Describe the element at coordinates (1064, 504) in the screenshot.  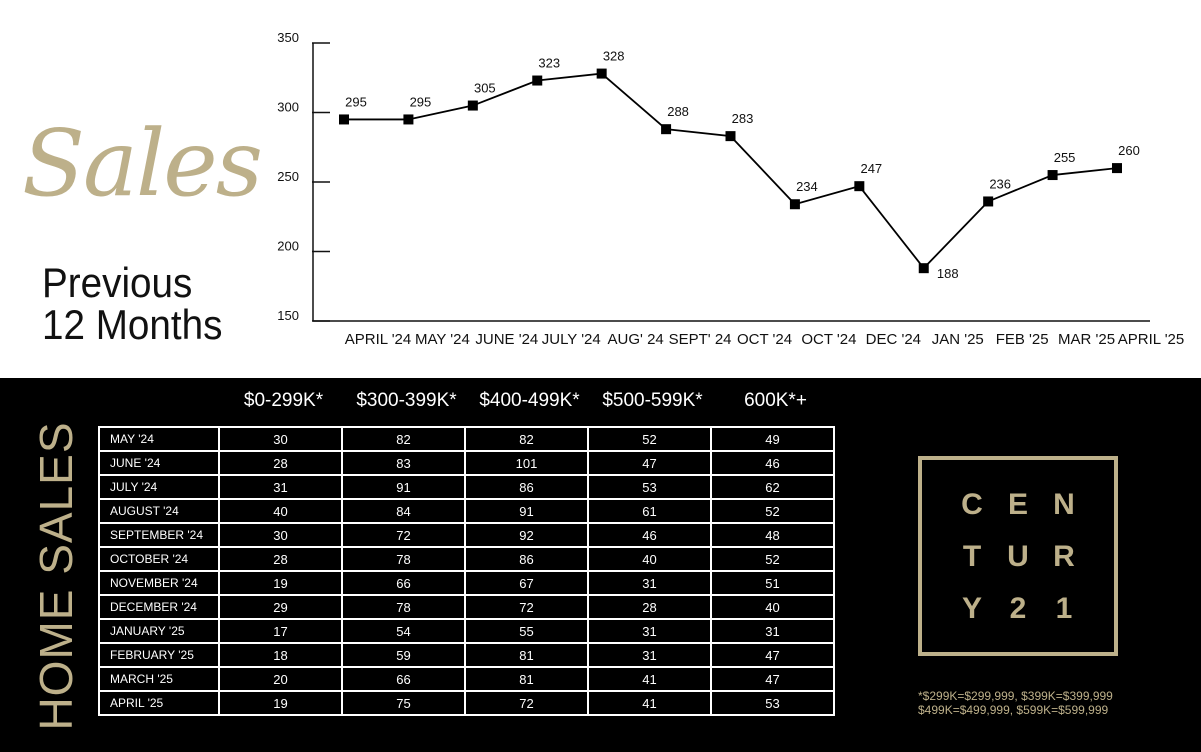
I see `logo-letter: N` at that location.